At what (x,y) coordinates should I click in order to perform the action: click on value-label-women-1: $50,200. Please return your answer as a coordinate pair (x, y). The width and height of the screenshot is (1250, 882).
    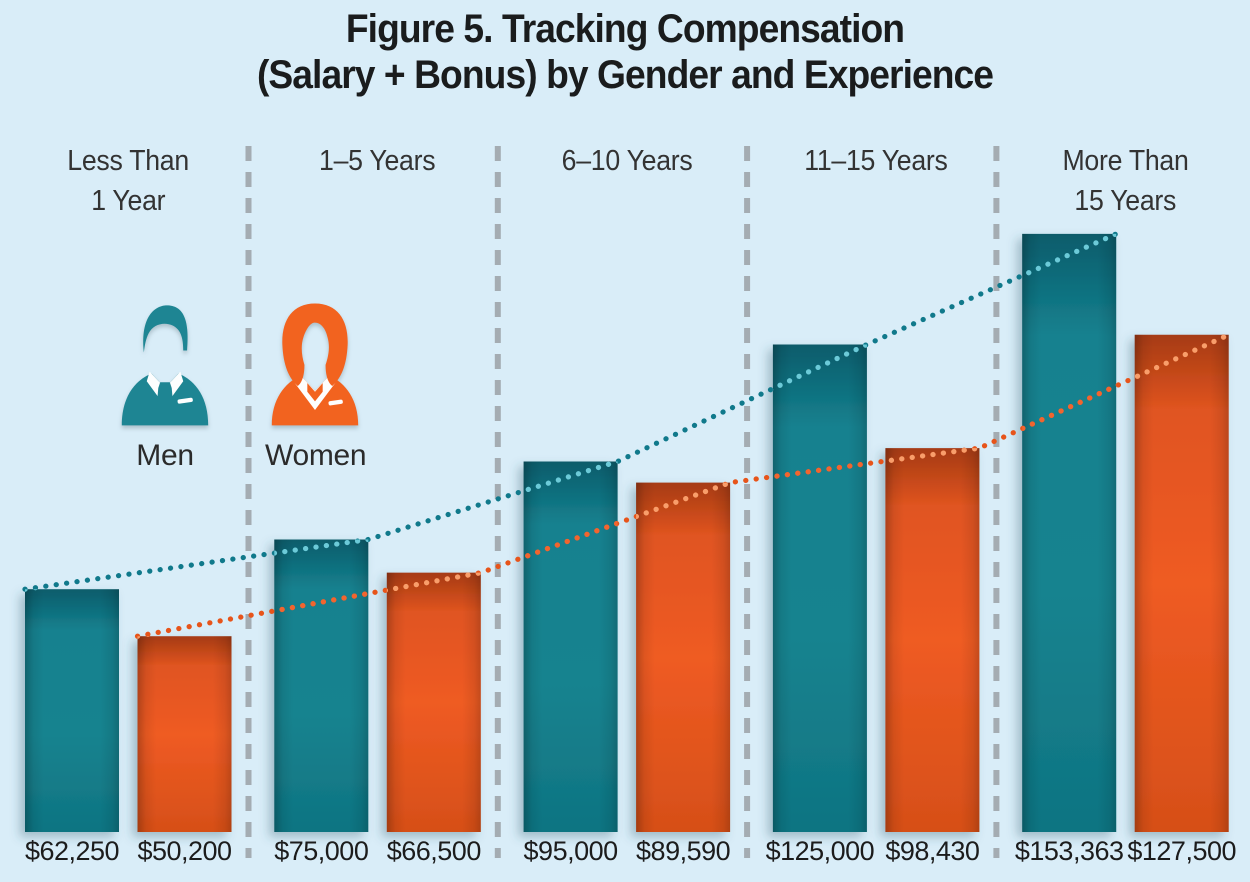
    Looking at the image, I should click on (184, 851).